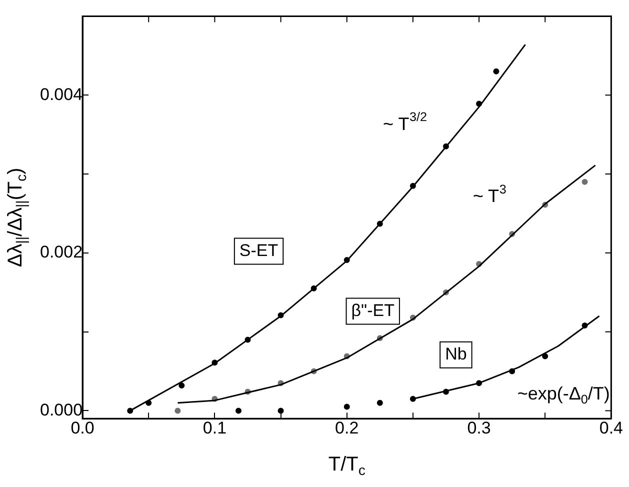 This screenshot has height=487, width=629. I want to click on x-tick-label: 0.1, so click(214, 428).